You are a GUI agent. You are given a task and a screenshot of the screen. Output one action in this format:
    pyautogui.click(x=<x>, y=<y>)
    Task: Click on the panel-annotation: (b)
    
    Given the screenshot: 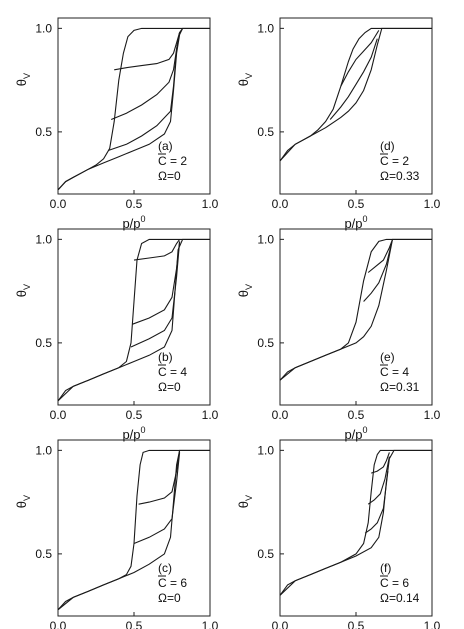 What is the action you would take?
    pyautogui.click(x=165, y=357)
    